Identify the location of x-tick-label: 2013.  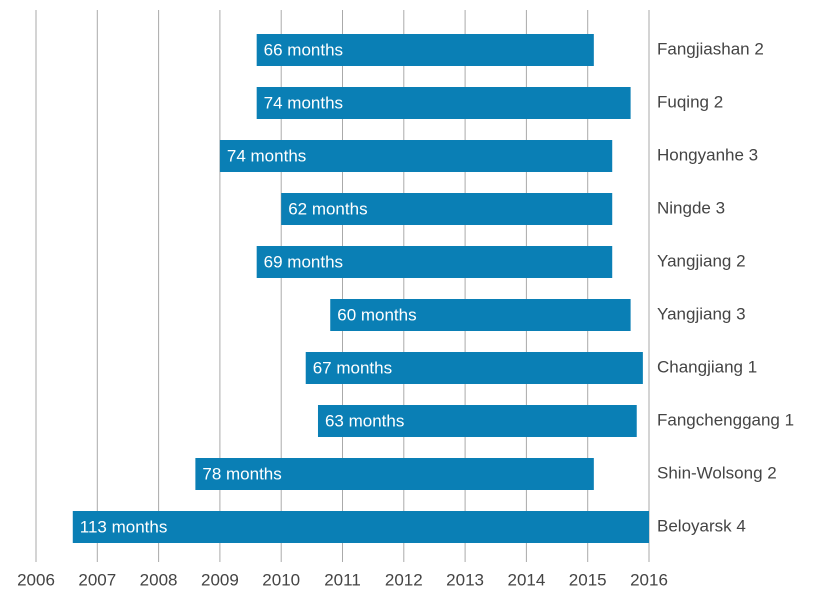
(465, 579).